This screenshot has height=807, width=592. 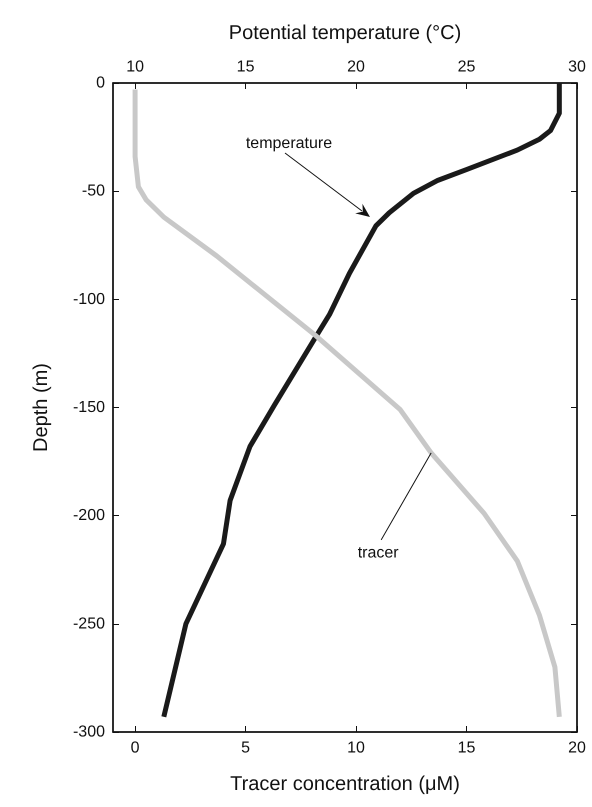 What do you see at coordinates (89, 732) in the screenshot?
I see `y-tick-label: -300` at bounding box center [89, 732].